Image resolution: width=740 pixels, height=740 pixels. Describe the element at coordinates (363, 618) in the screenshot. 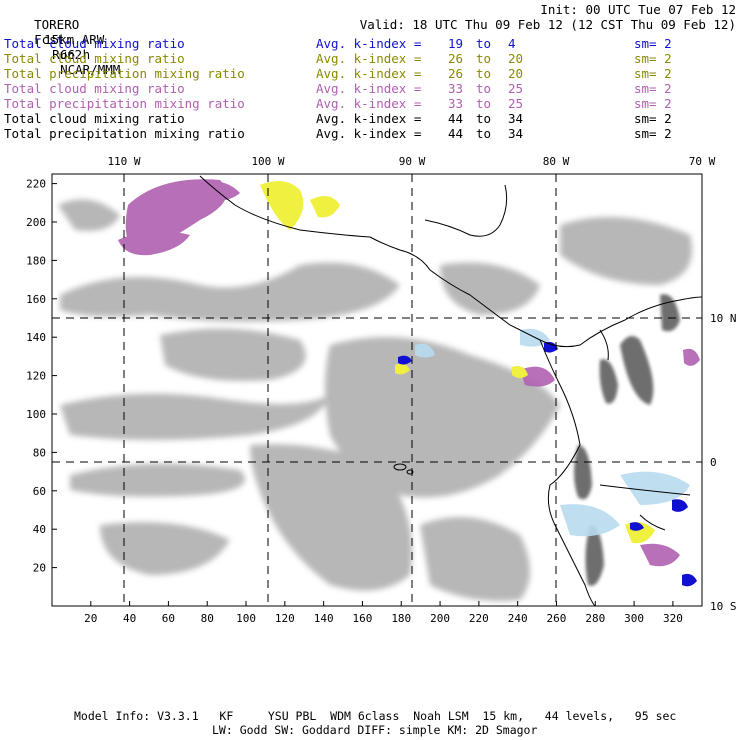

I see `x-tick-label: 160` at that location.